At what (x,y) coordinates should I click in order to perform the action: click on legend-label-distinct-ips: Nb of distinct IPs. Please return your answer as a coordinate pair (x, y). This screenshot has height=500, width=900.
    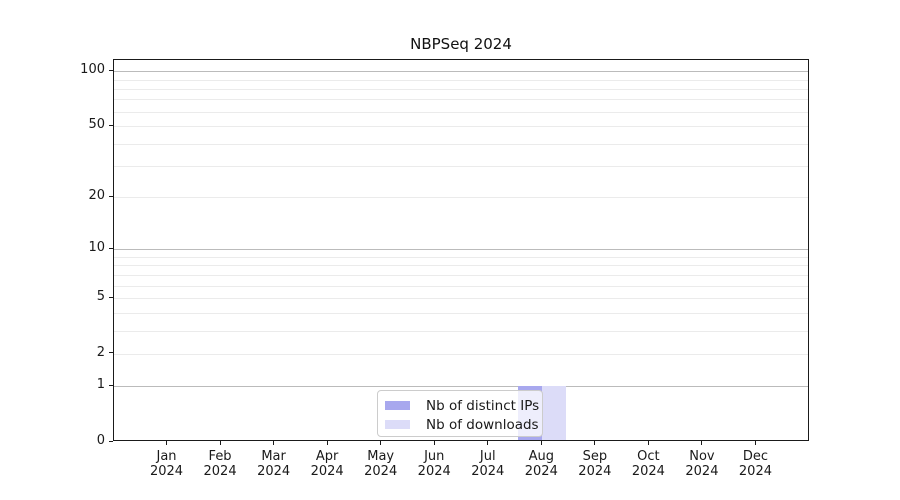
    Looking at the image, I should click on (483, 405).